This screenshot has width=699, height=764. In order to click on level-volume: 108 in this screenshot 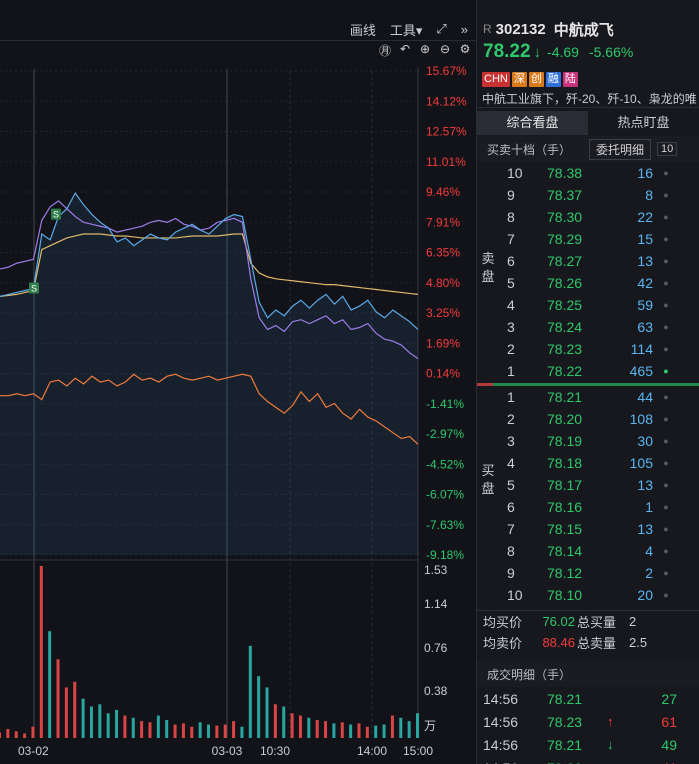, I will do `click(641, 419)`.